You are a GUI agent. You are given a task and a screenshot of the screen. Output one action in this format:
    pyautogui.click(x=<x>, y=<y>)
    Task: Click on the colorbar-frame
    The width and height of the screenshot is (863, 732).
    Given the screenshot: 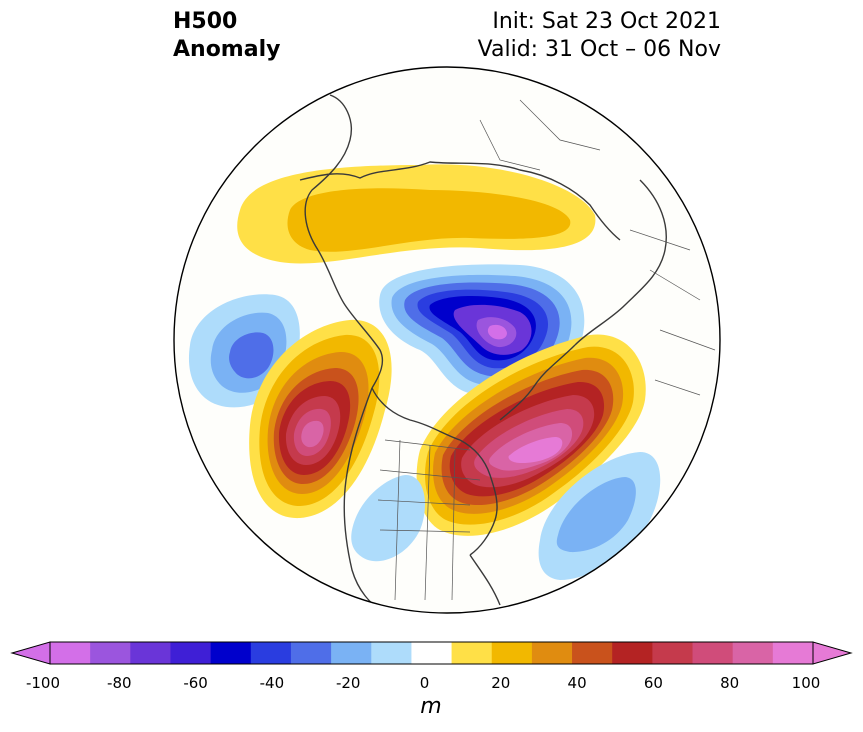 What is the action you would take?
    pyautogui.click(x=431, y=653)
    